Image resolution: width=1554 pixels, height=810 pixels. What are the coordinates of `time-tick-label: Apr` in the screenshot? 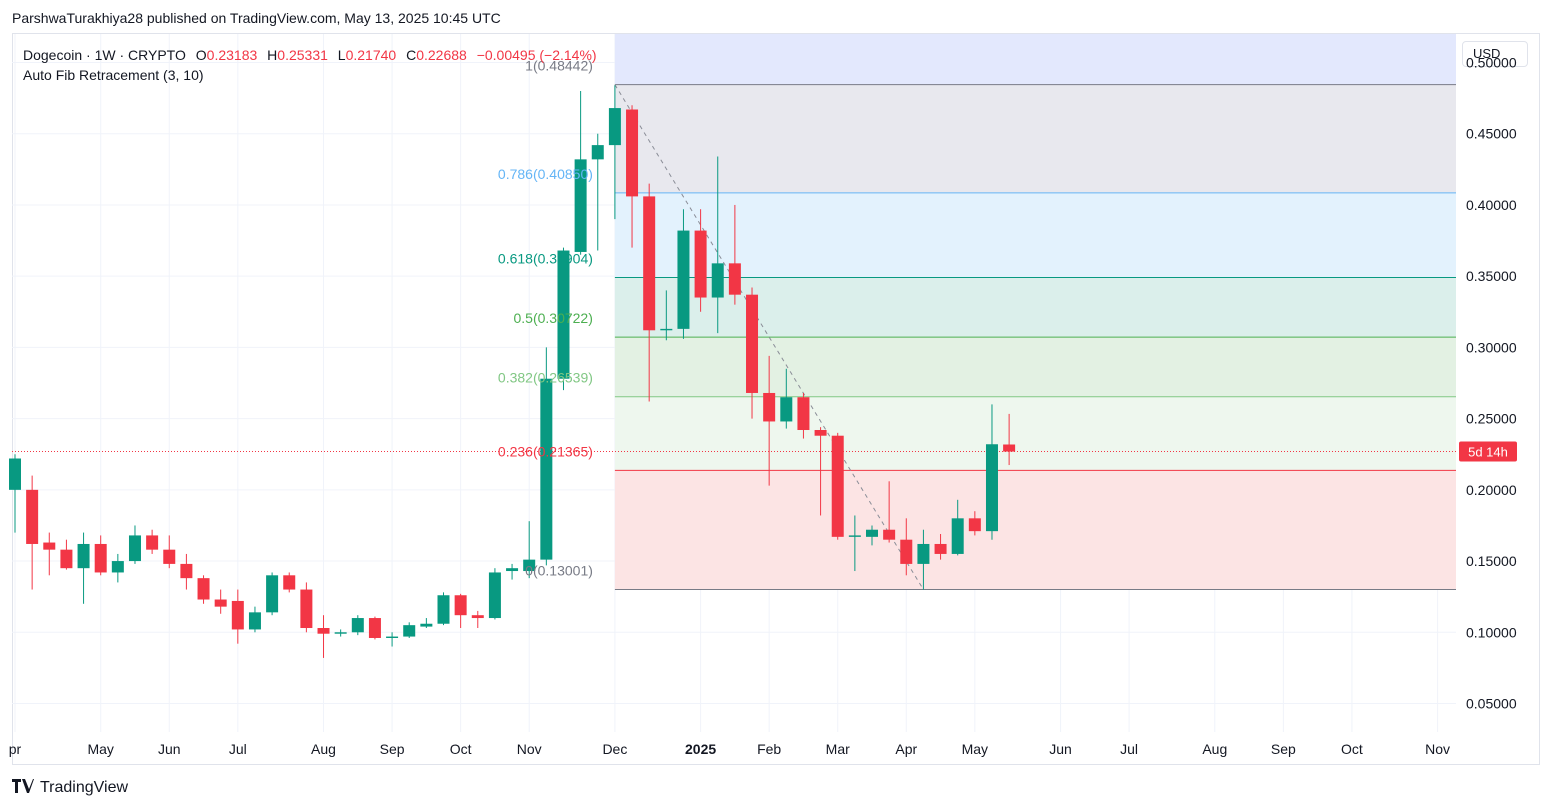 It's located at (906, 749).